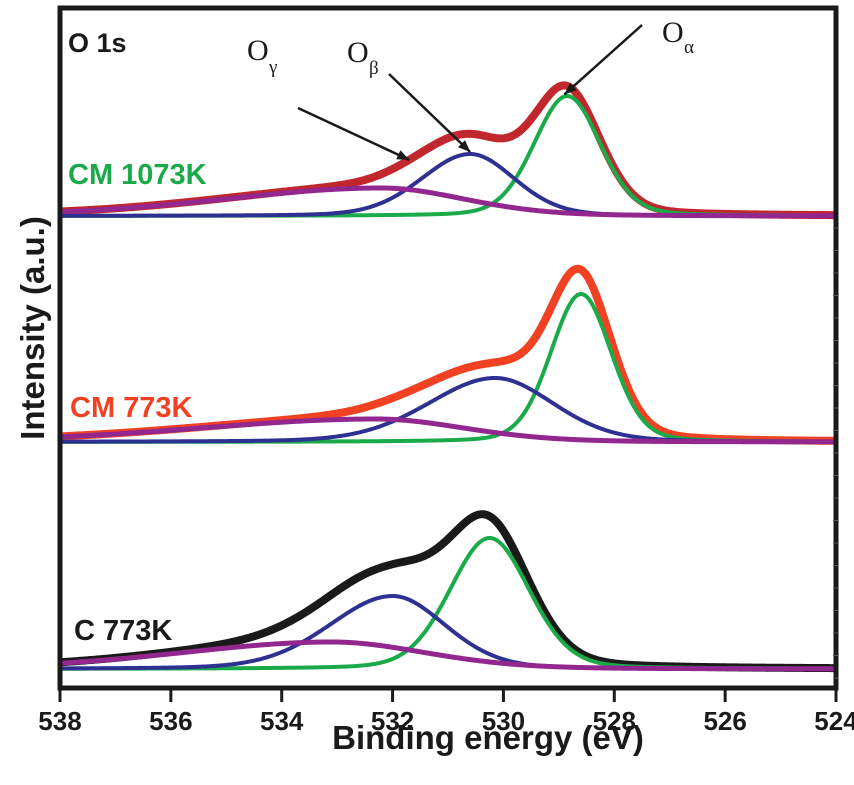 This screenshot has height=785, width=854. Describe the element at coordinates (689, 47) in the screenshot. I see `annotation-o-alpha-sub: α` at that location.